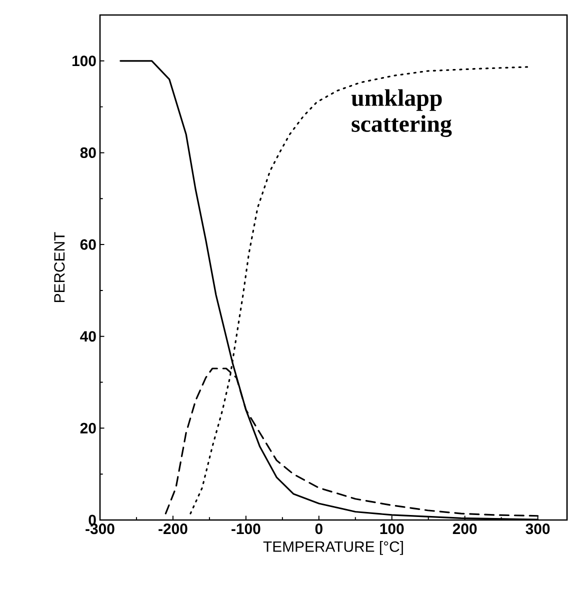 The image size is (568, 593). Describe the element at coordinates (333, 547) in the screenshot. I see `x-axis-title: TEMPERATURE [°C]` at that location.